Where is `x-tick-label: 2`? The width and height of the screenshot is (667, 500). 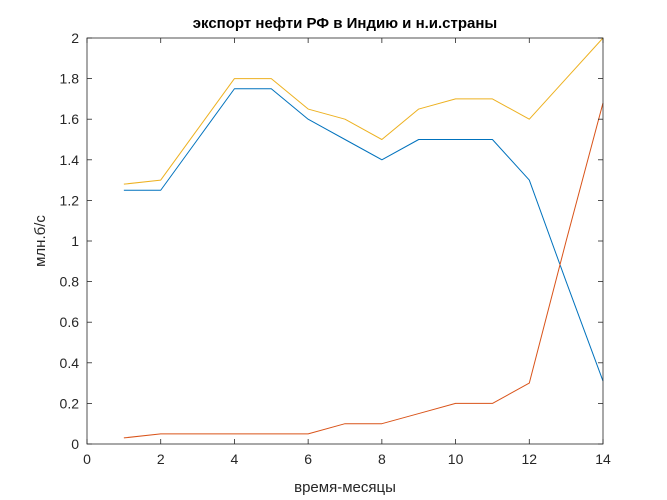 x-tick-label: 2 is located at coordinates (161, 459).